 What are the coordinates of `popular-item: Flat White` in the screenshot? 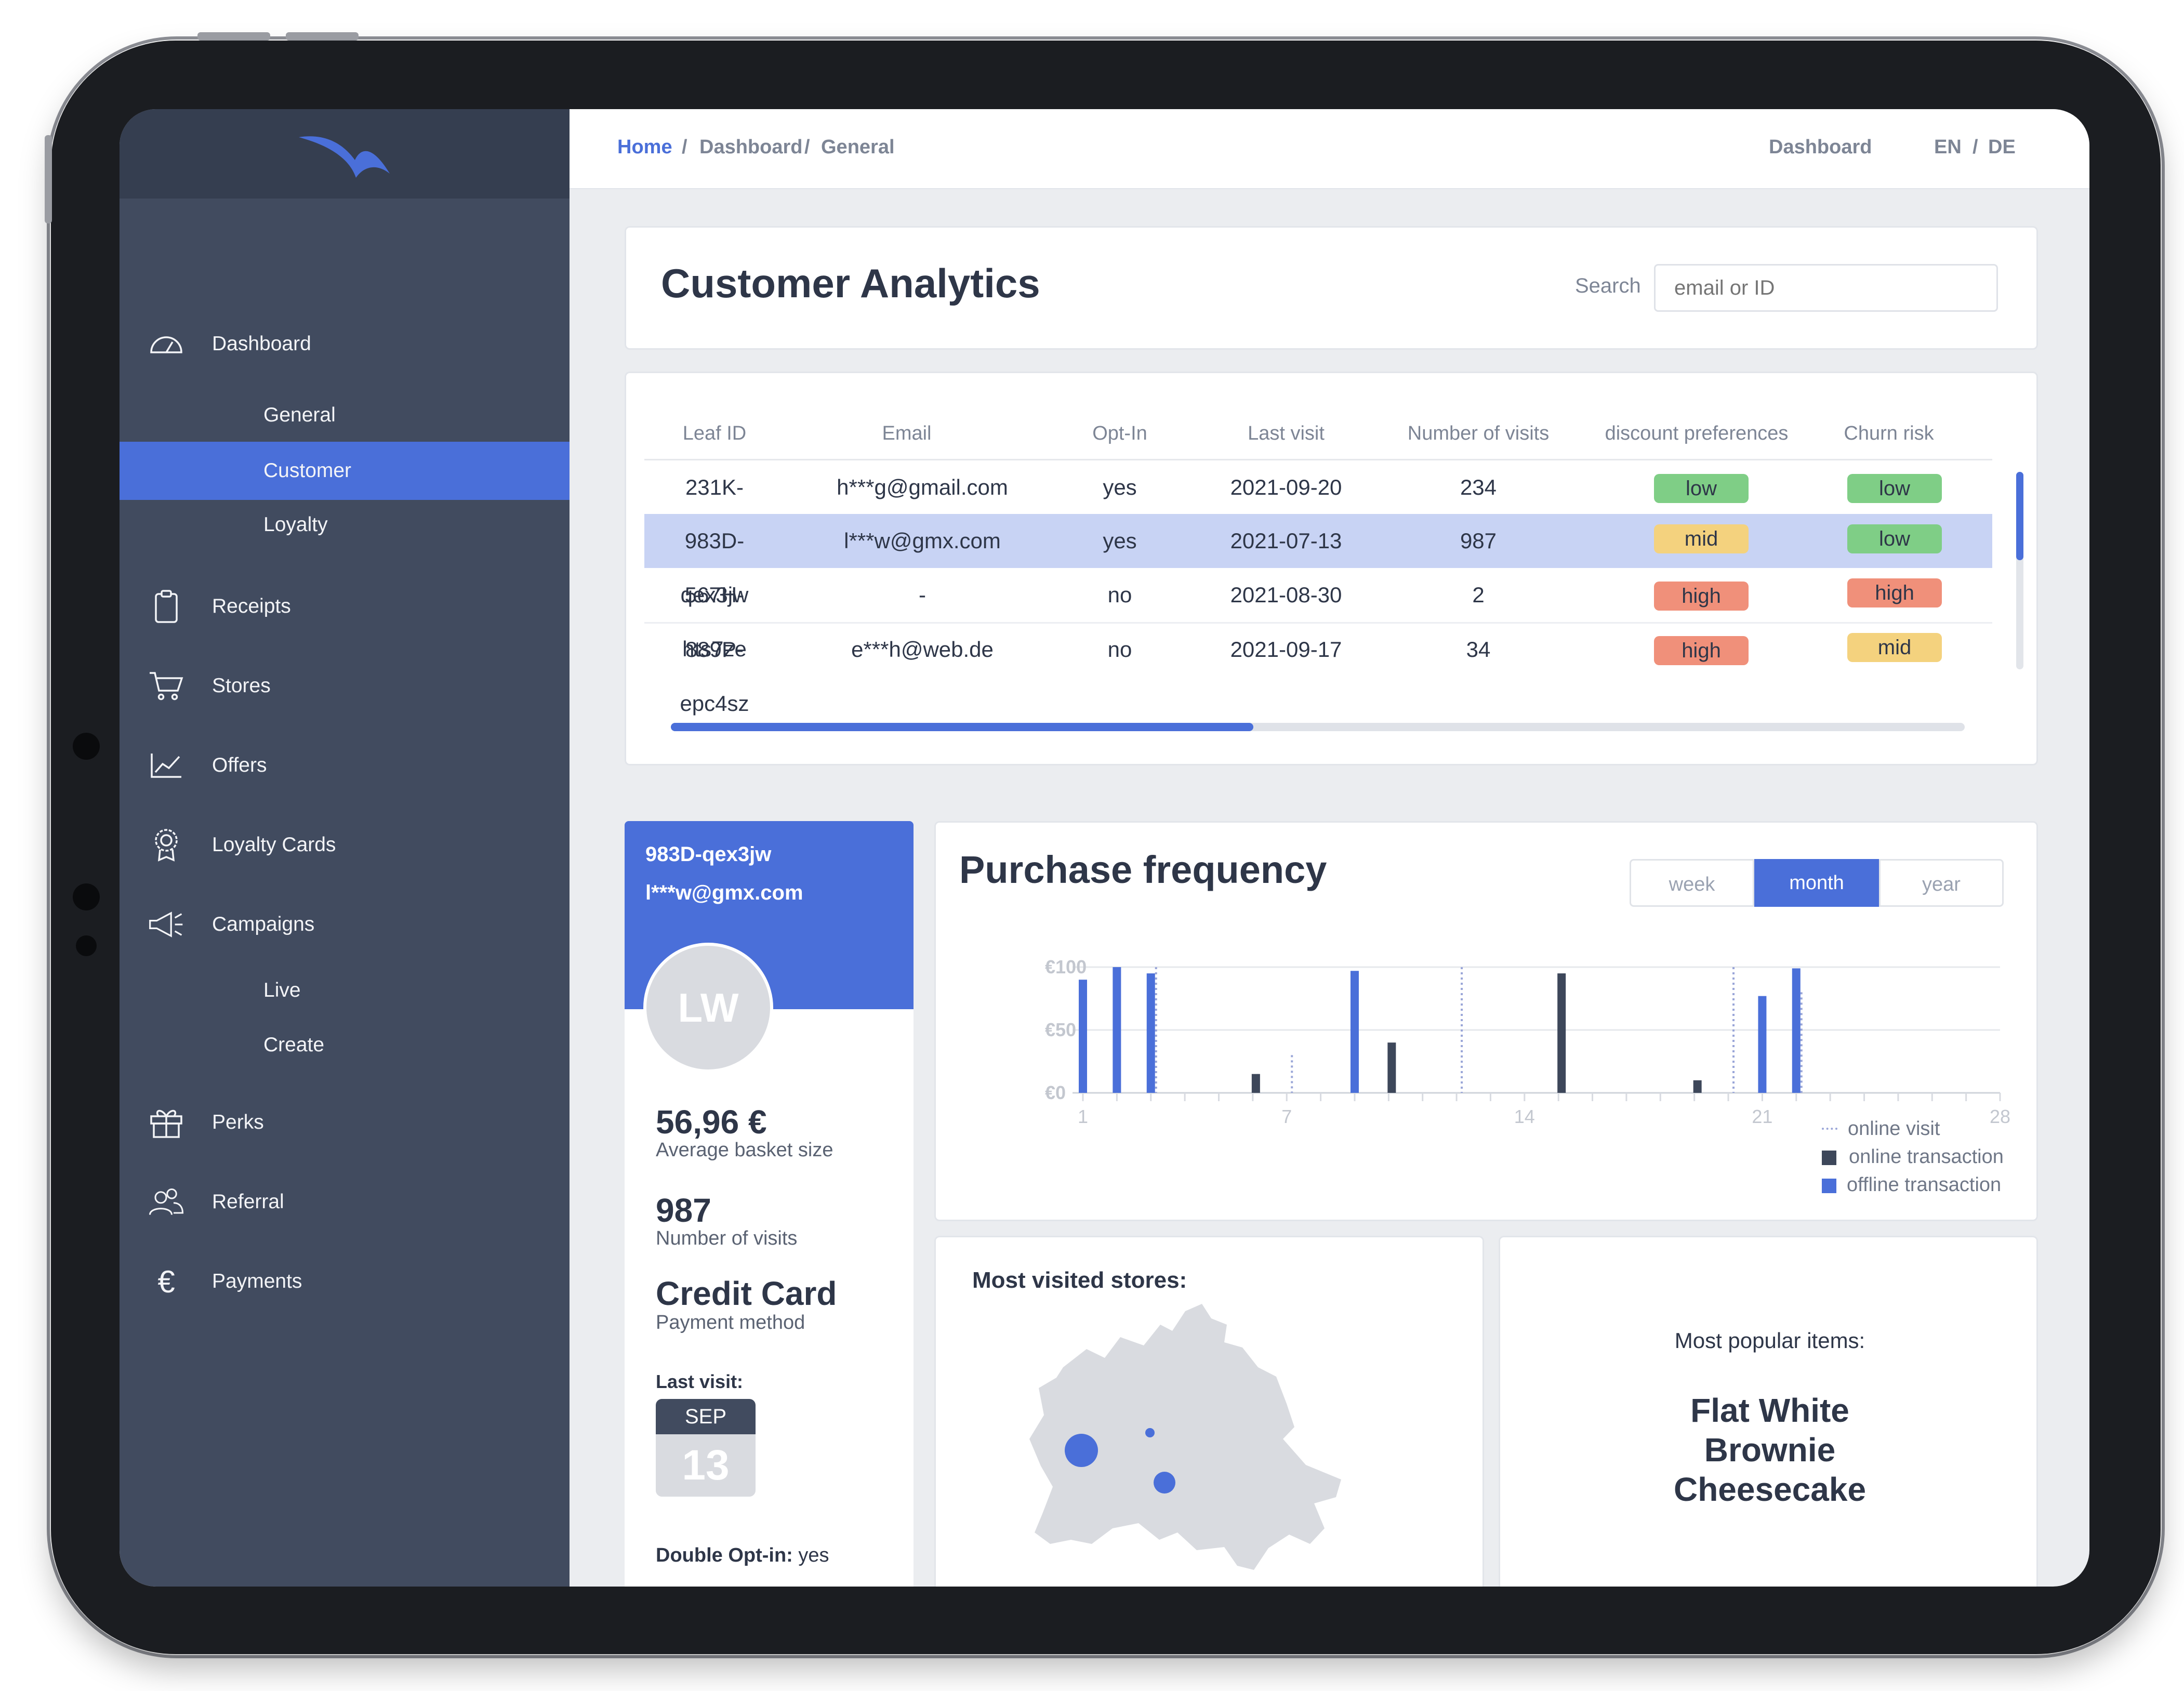 It's located at (1769, 1410).